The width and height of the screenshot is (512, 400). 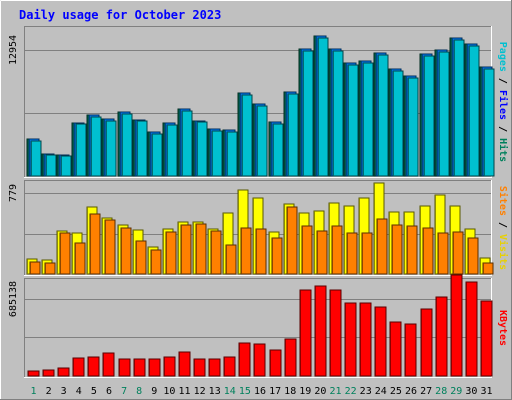 I want to click on panel-ytick-label: 12954, so click(x=13, y=50).